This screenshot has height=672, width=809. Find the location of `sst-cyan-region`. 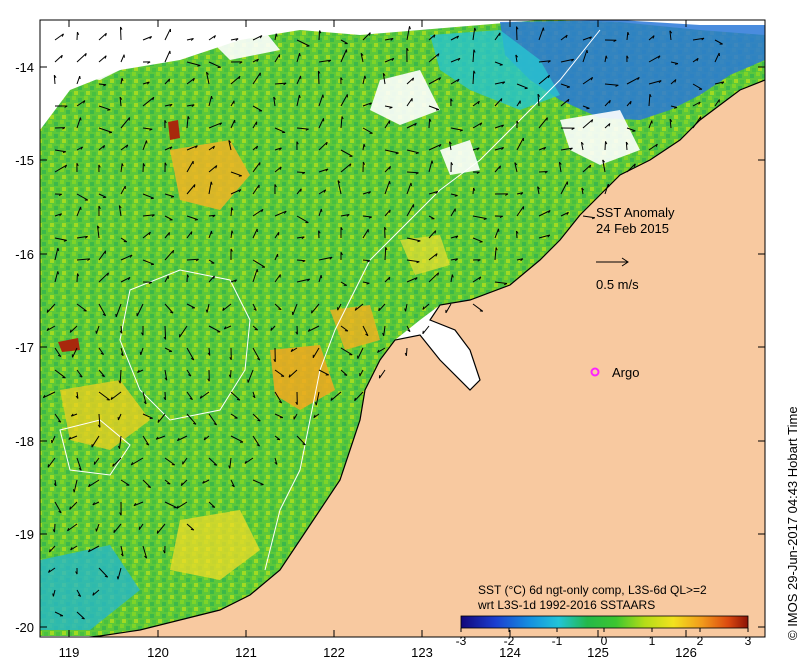

sst-cyan-region is located at coordinates (495, 70).